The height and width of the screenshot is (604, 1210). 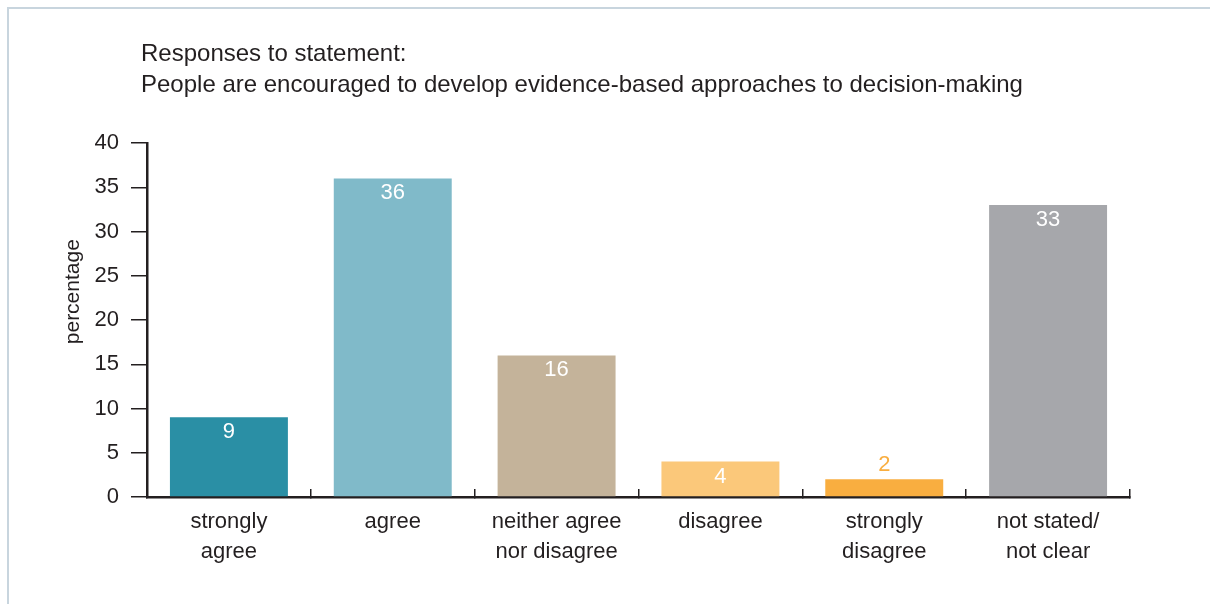 I want to click on x-tick-label: agree, so click(x=392, y=520).